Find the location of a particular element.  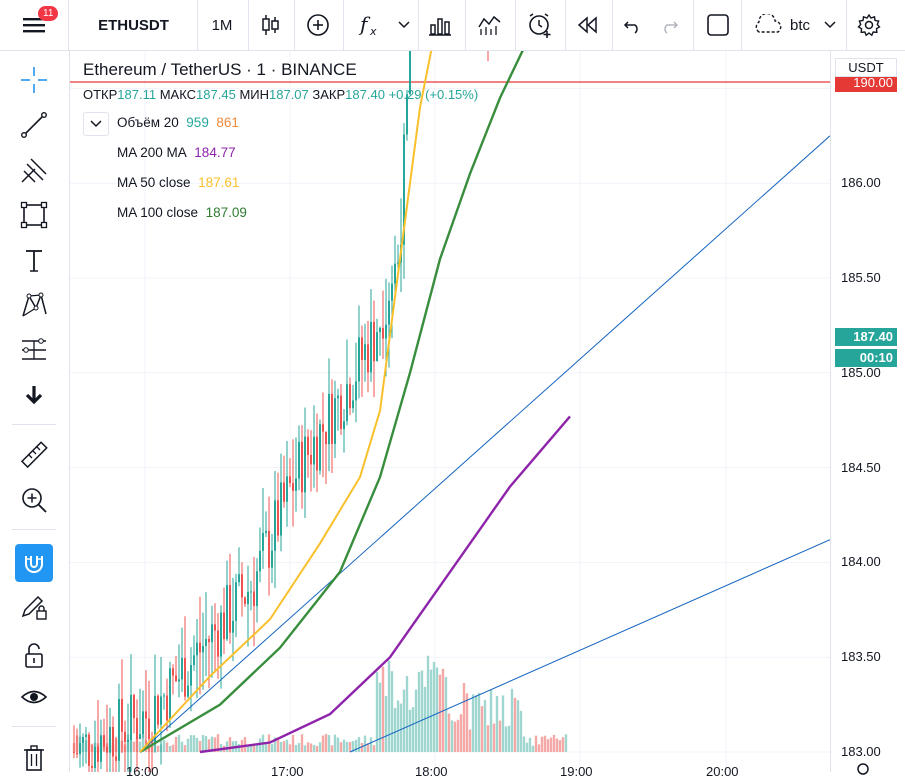

magnet-mode-button is located at coordinates (34, 563).